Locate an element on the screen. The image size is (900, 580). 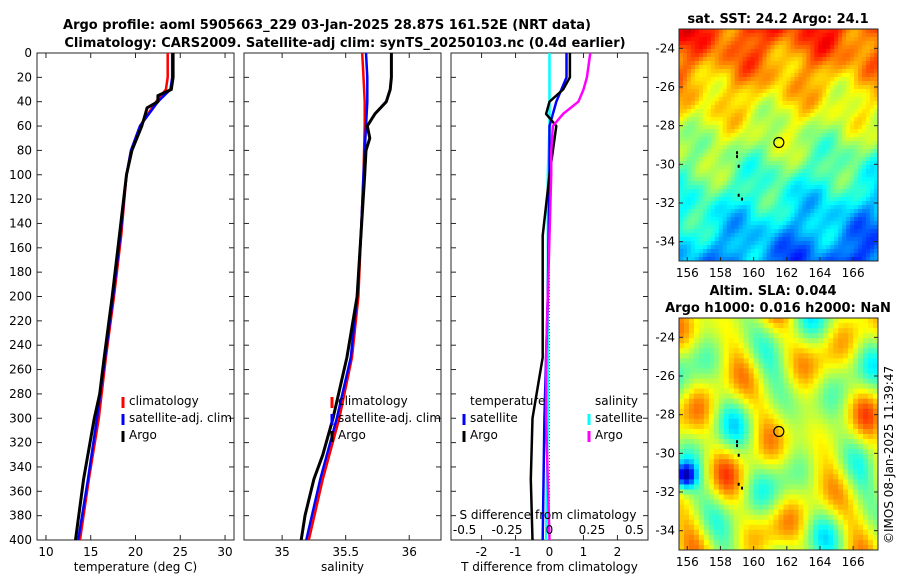
secondary-tick-label: 0.25 is located at coordinates (592, 530).